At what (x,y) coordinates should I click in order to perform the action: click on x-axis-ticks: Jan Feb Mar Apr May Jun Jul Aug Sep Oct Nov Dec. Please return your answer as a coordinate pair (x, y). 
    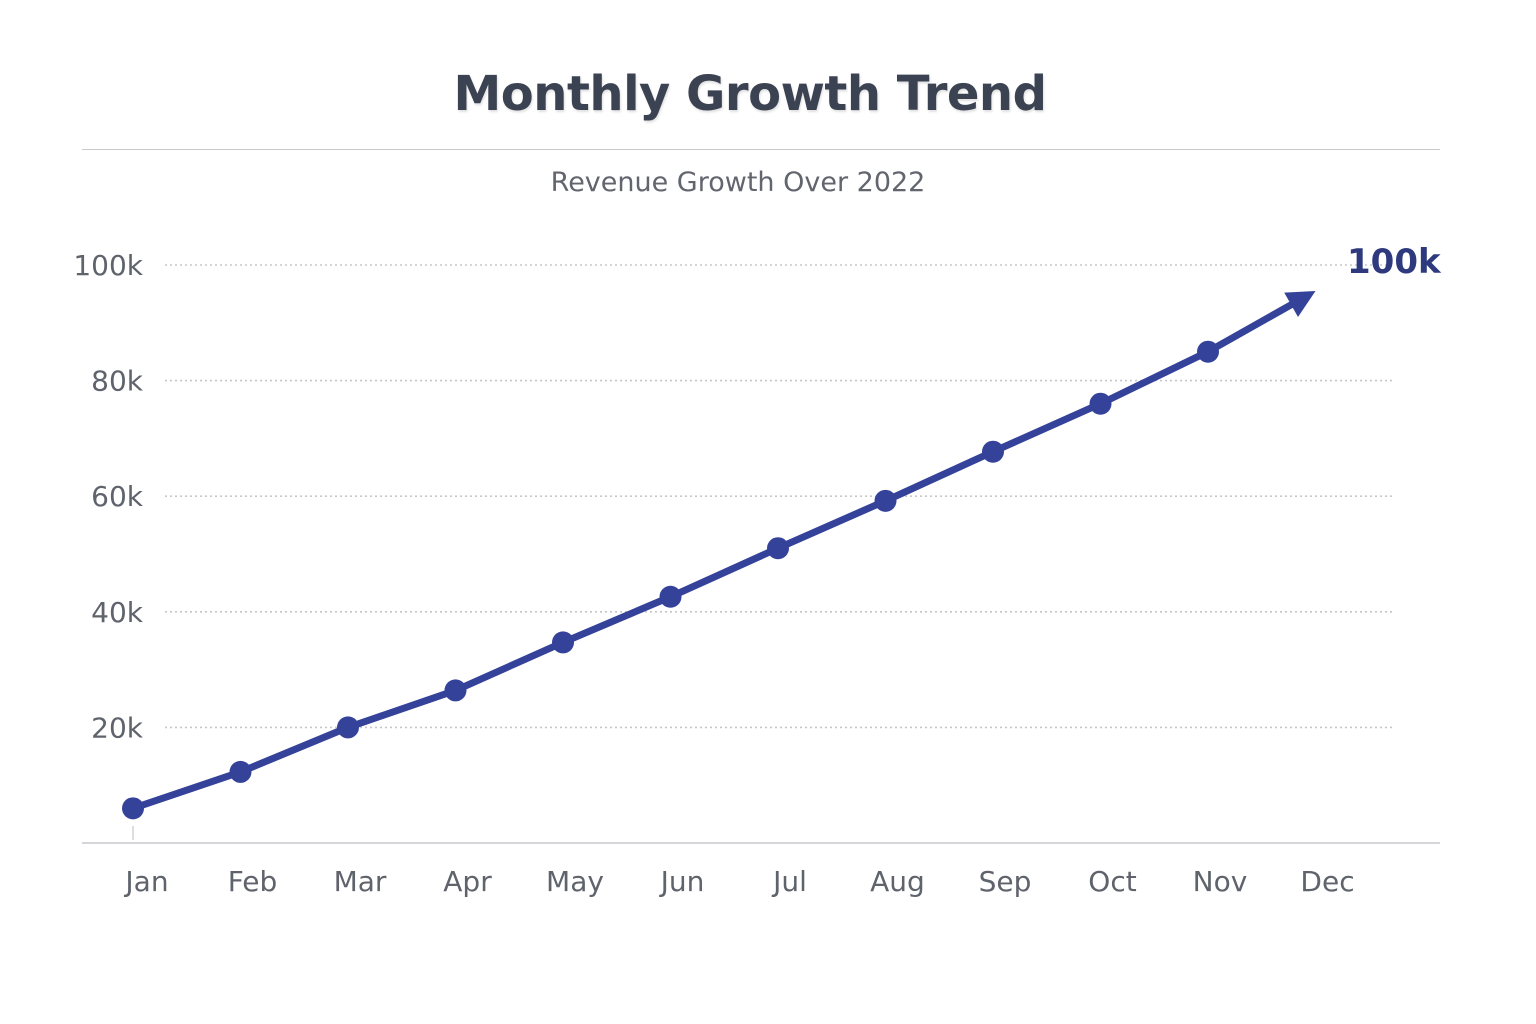
    Looking at the image, I should click on (739, 862).